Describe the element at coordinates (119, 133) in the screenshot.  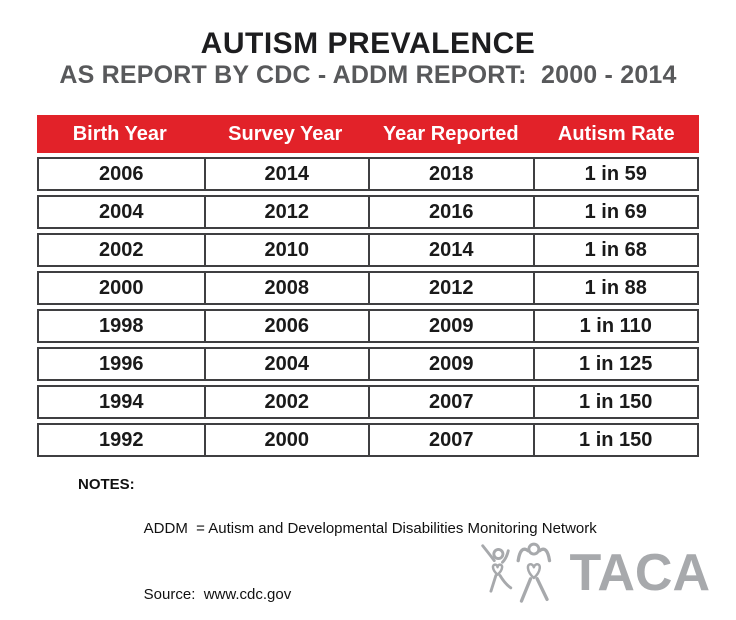
I see `column-header-birth-year: Birth Year` at that location.